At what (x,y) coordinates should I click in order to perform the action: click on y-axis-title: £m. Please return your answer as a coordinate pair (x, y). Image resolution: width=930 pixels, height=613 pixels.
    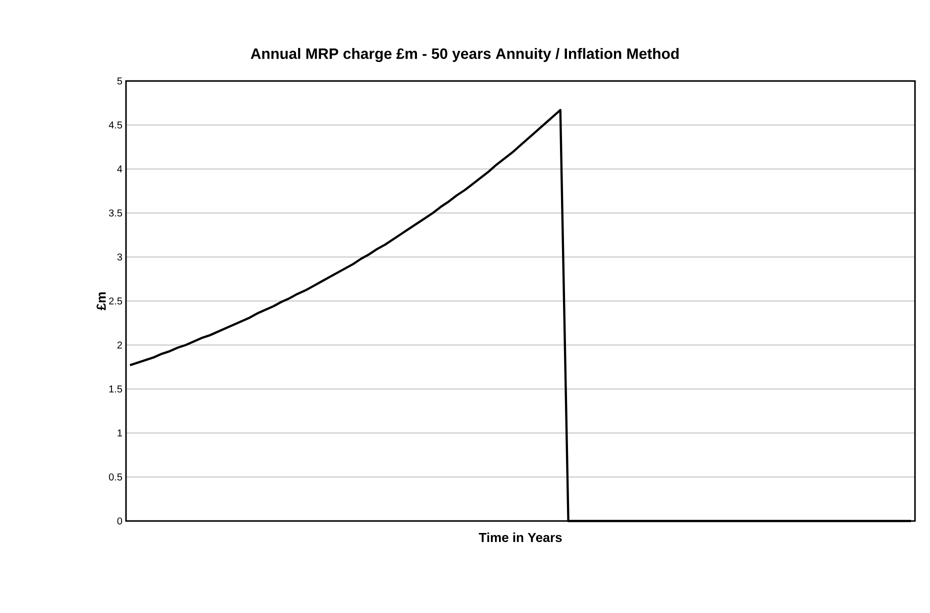
    Looking at the image, I should click on (101, 301).